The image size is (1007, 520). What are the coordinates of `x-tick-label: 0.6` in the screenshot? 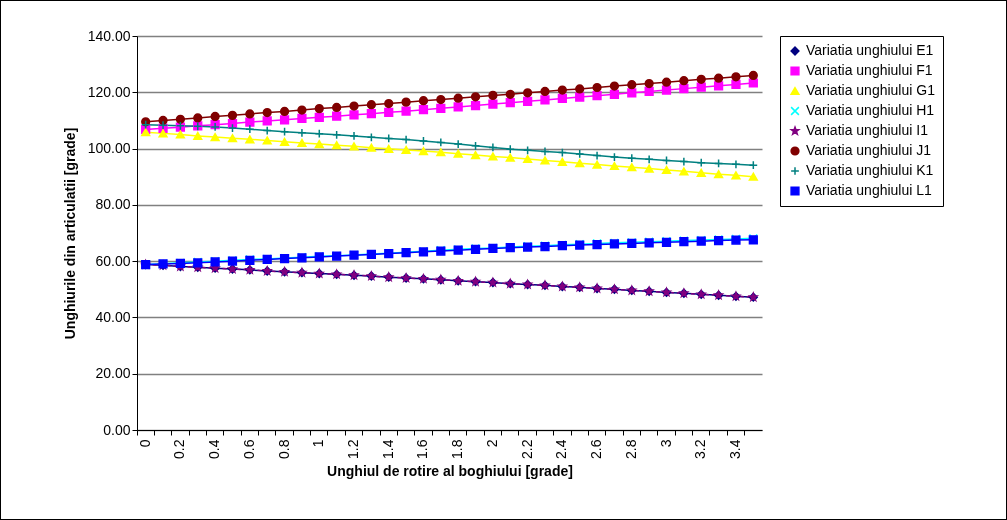 It's located at (248, 449).